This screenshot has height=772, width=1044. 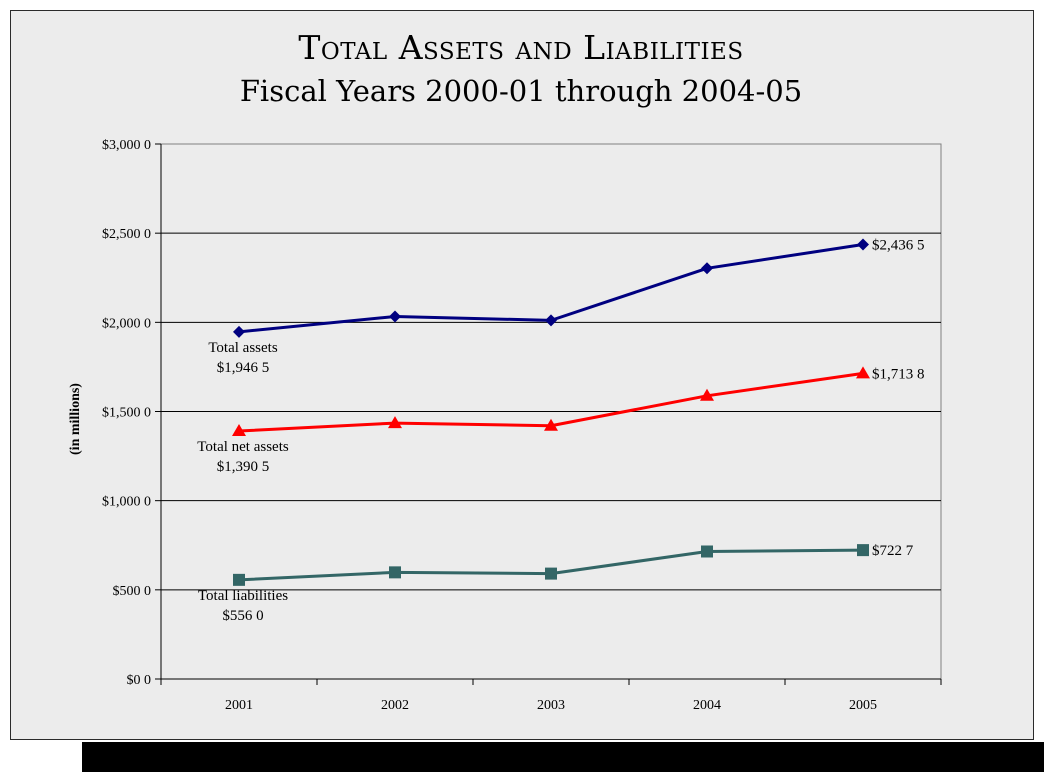 What do you see at coordinates (898, 245) in the screenshot?
I see `total_assets-end-value: $2,436 5` at bounding box center [898, 245].